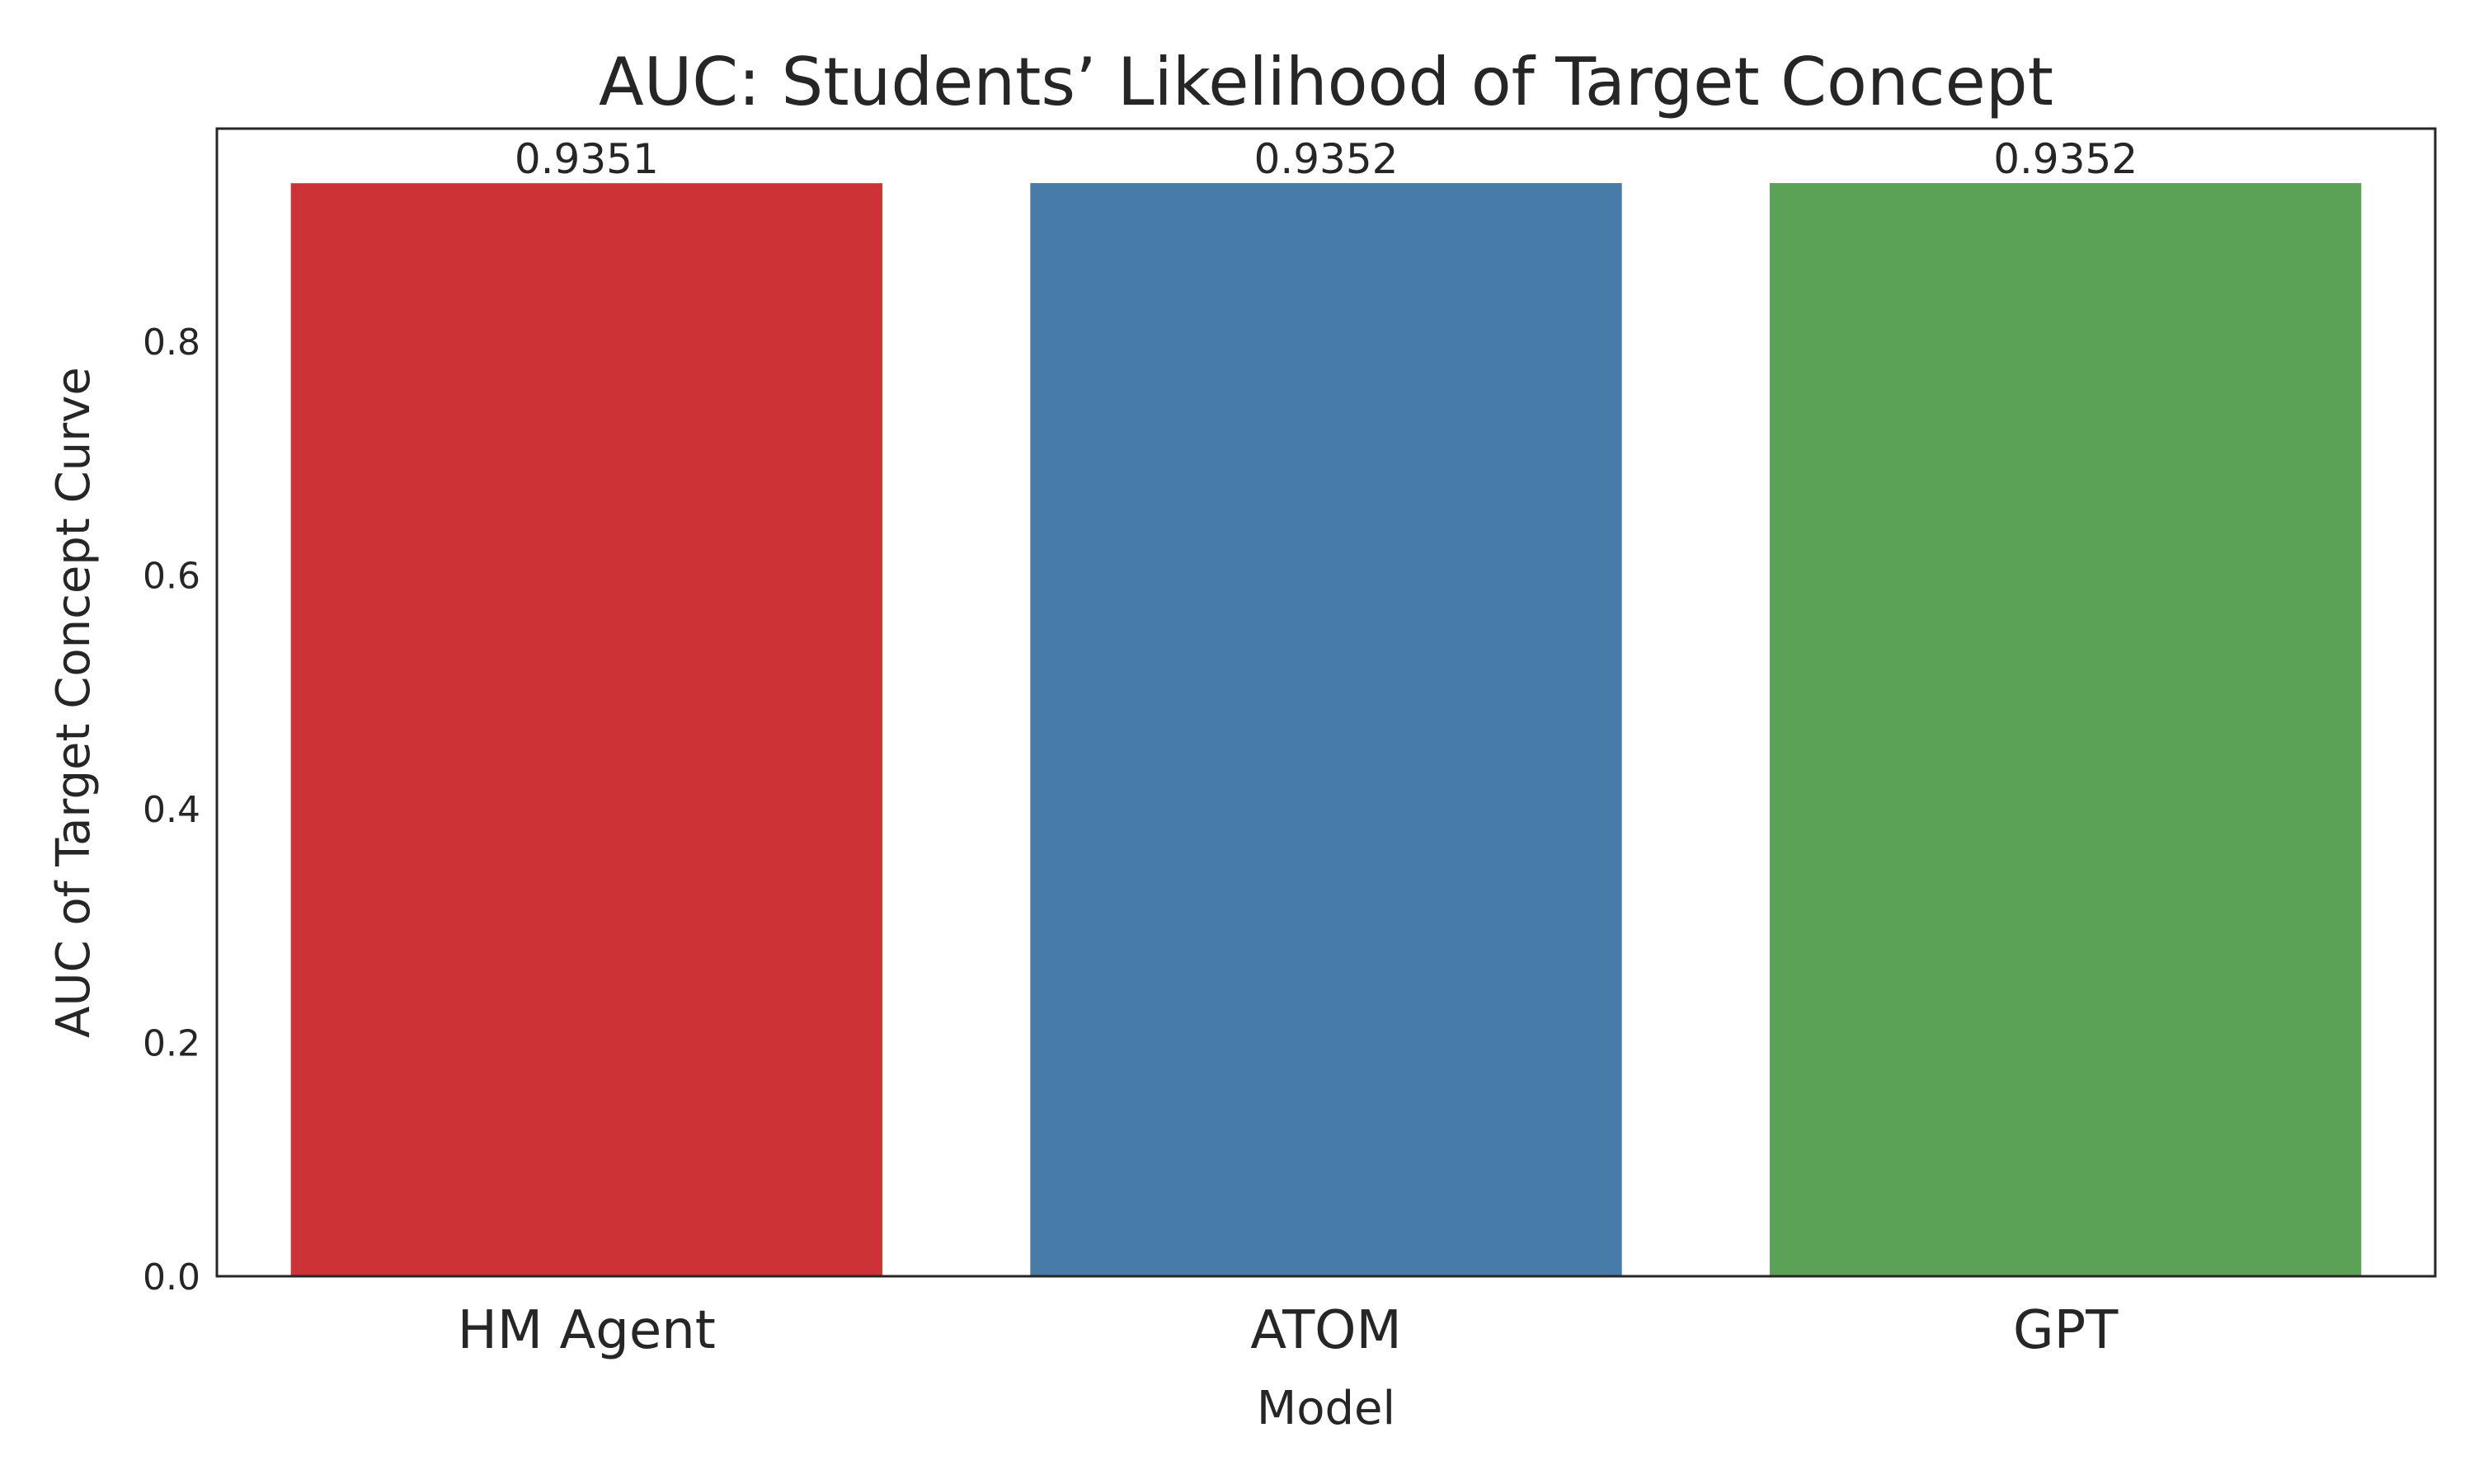 The width and height of the screenshot is (2474, 1484). I want to click on y-tick-label: 0.4, so click(171, 810).